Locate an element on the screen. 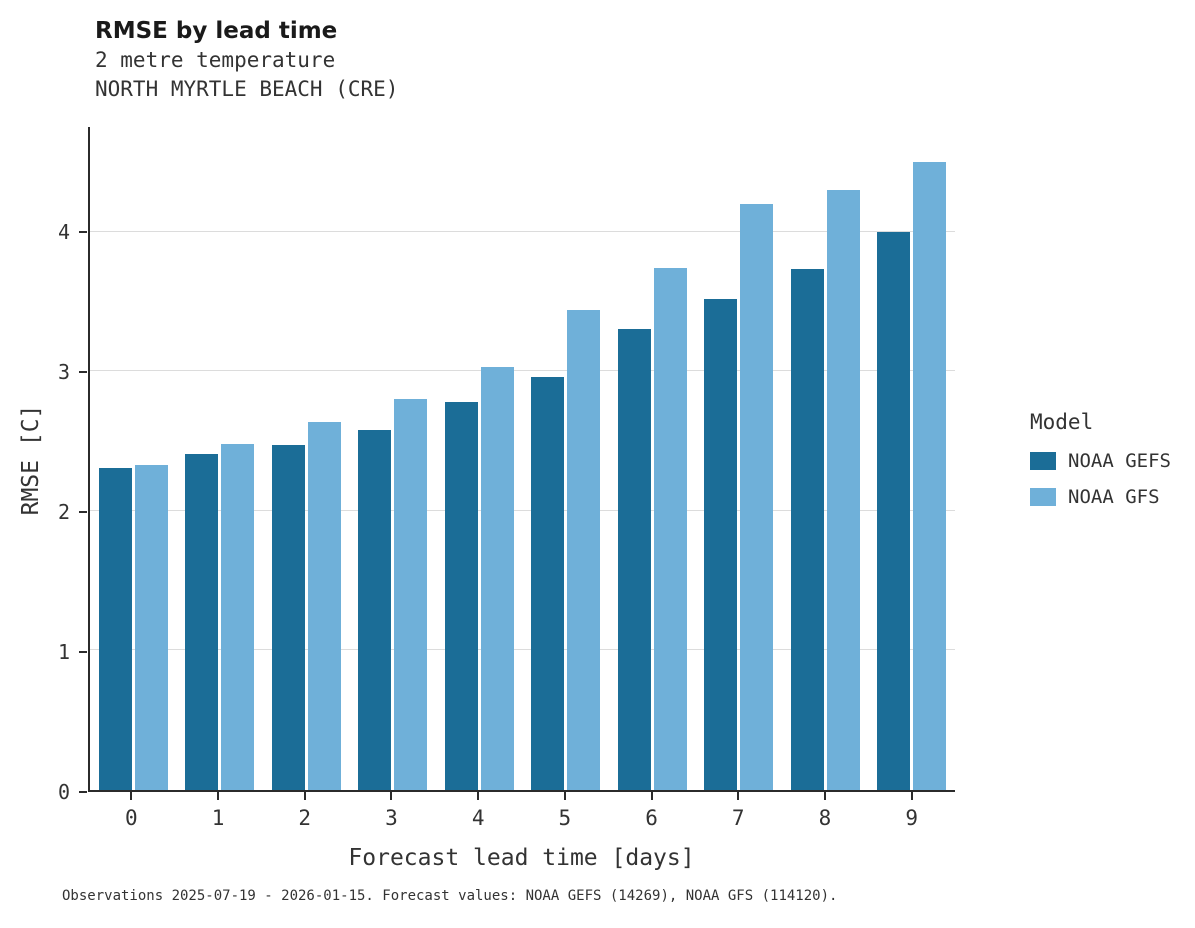 The image size is (1195, 928). legend-title: Model is located at coordinates (1062, 422).